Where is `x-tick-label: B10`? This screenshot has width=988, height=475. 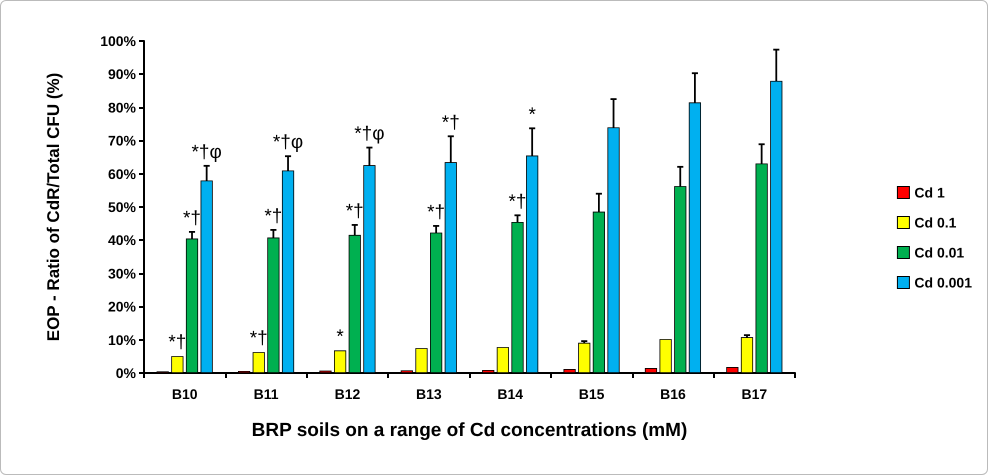
x-tick-label: B10 is located at coordinates (185, 394).